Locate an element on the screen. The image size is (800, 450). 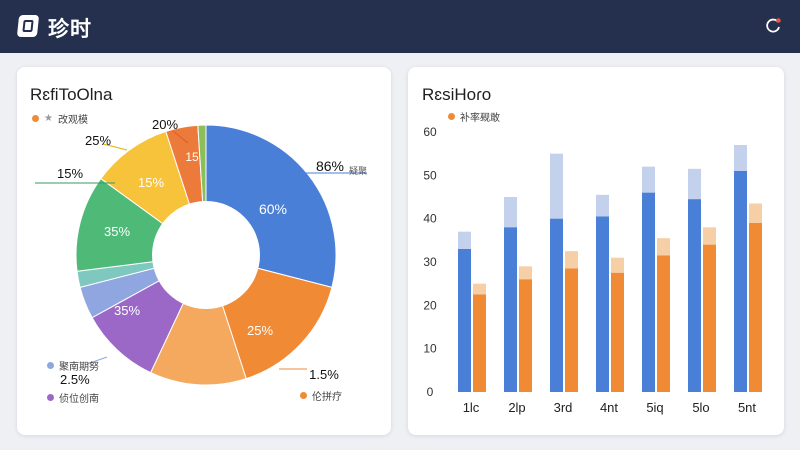
y-tick-label: 0 is located at coordinates (430, 392).